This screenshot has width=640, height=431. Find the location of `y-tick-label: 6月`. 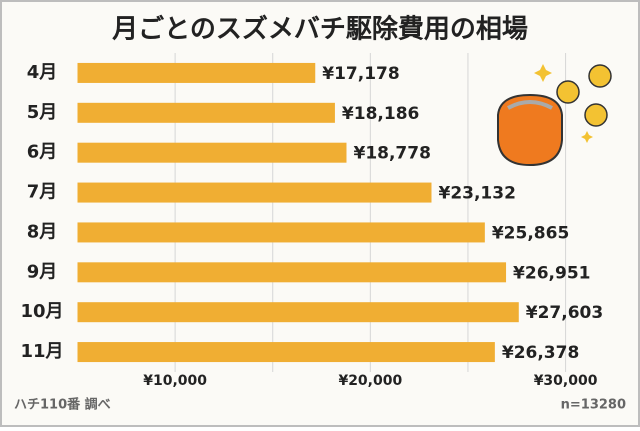

y-tick-label: 6月 is located at coordinates (42, 152).